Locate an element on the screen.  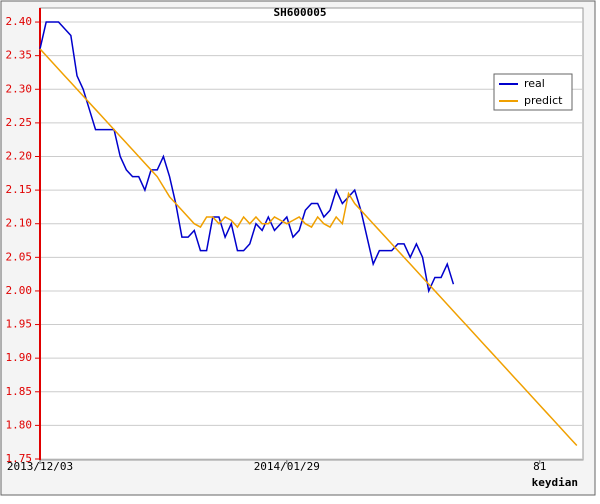
legend-label: predict is located at coordinates (543, 100).